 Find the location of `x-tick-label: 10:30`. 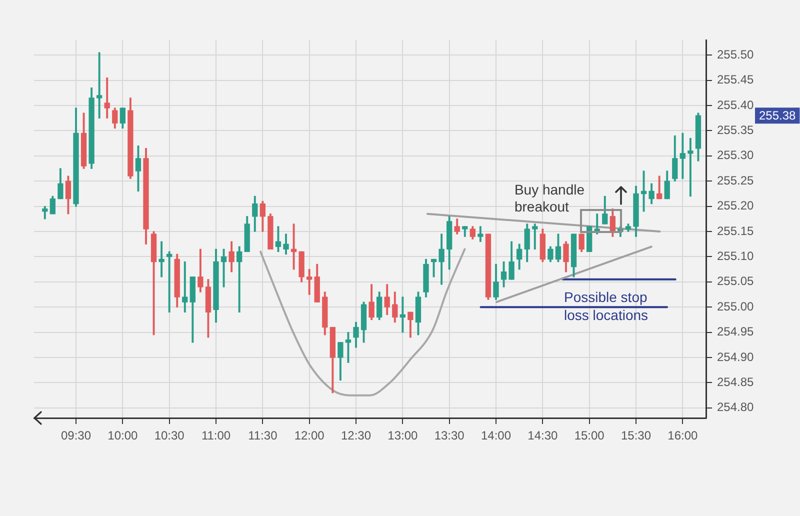

x-tick-label: 10:30 is located at coordinates (169, 435).